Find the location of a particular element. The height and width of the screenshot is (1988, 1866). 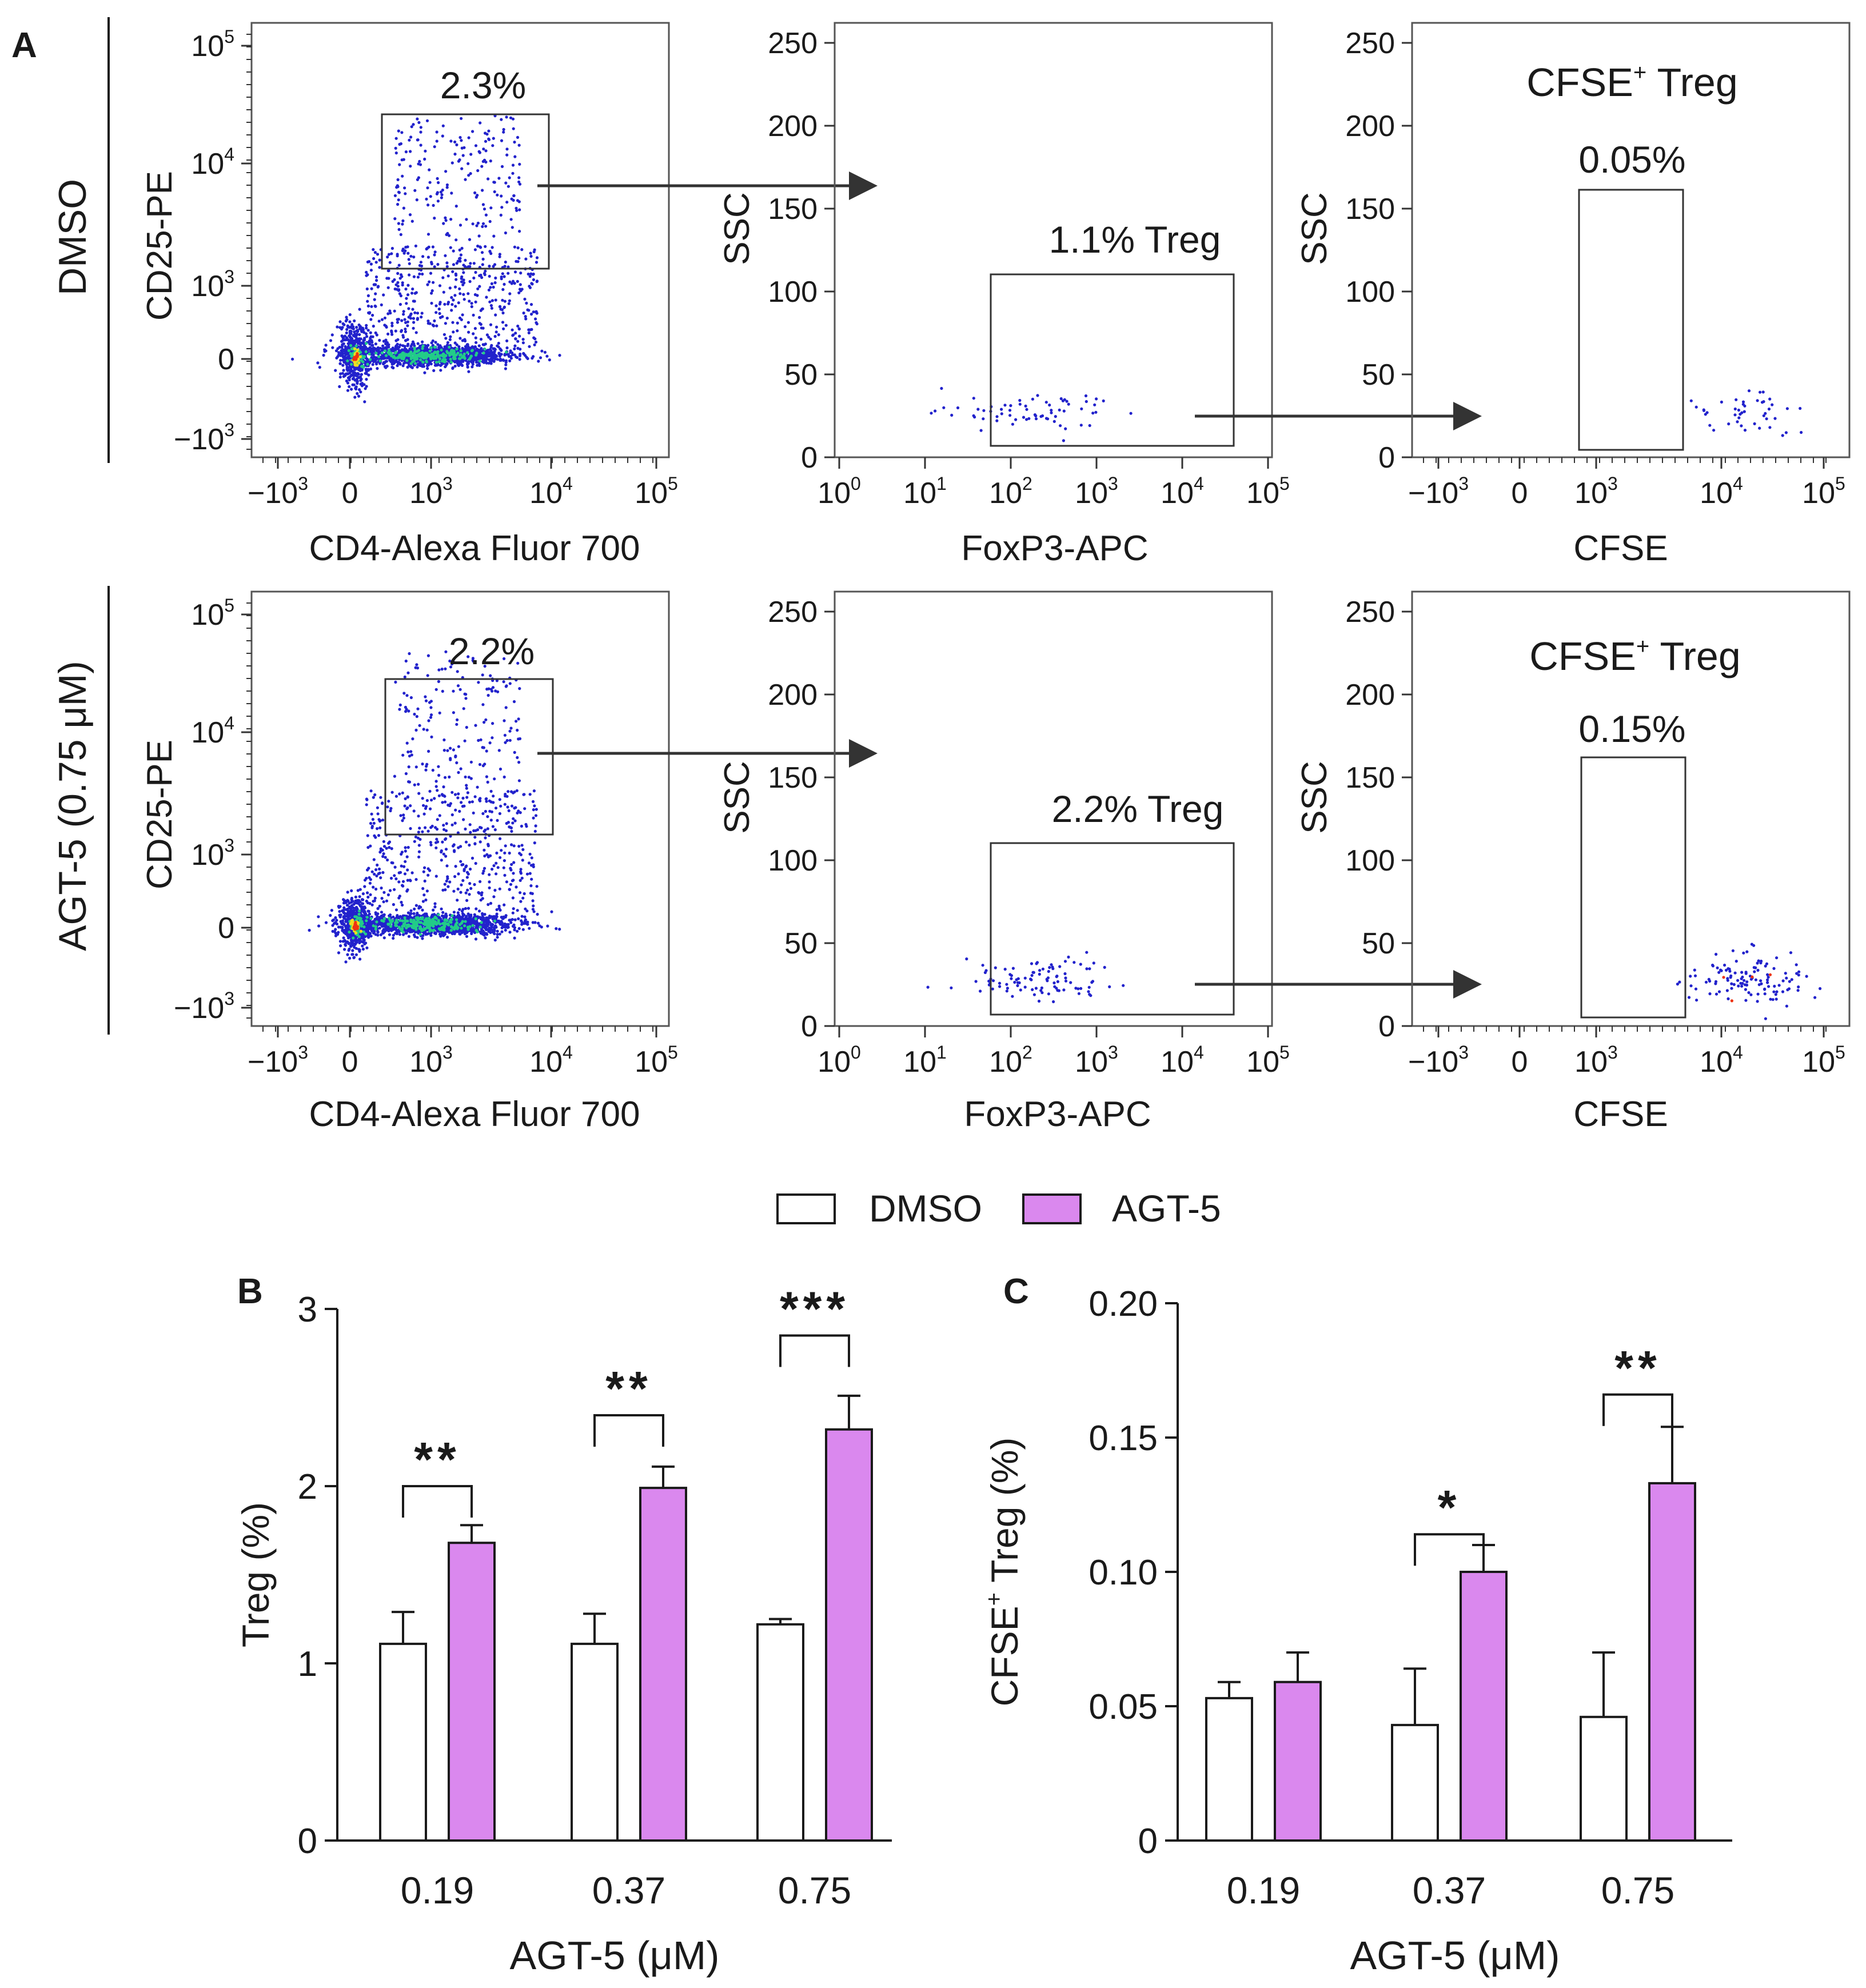

gate-title: CFSE+ Treg is located at coordinates (1632, 82).